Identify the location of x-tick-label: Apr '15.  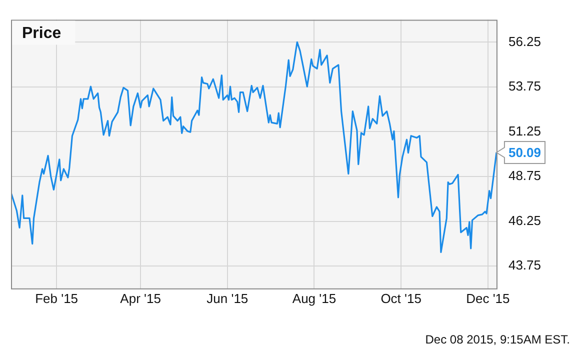
(140, 298).